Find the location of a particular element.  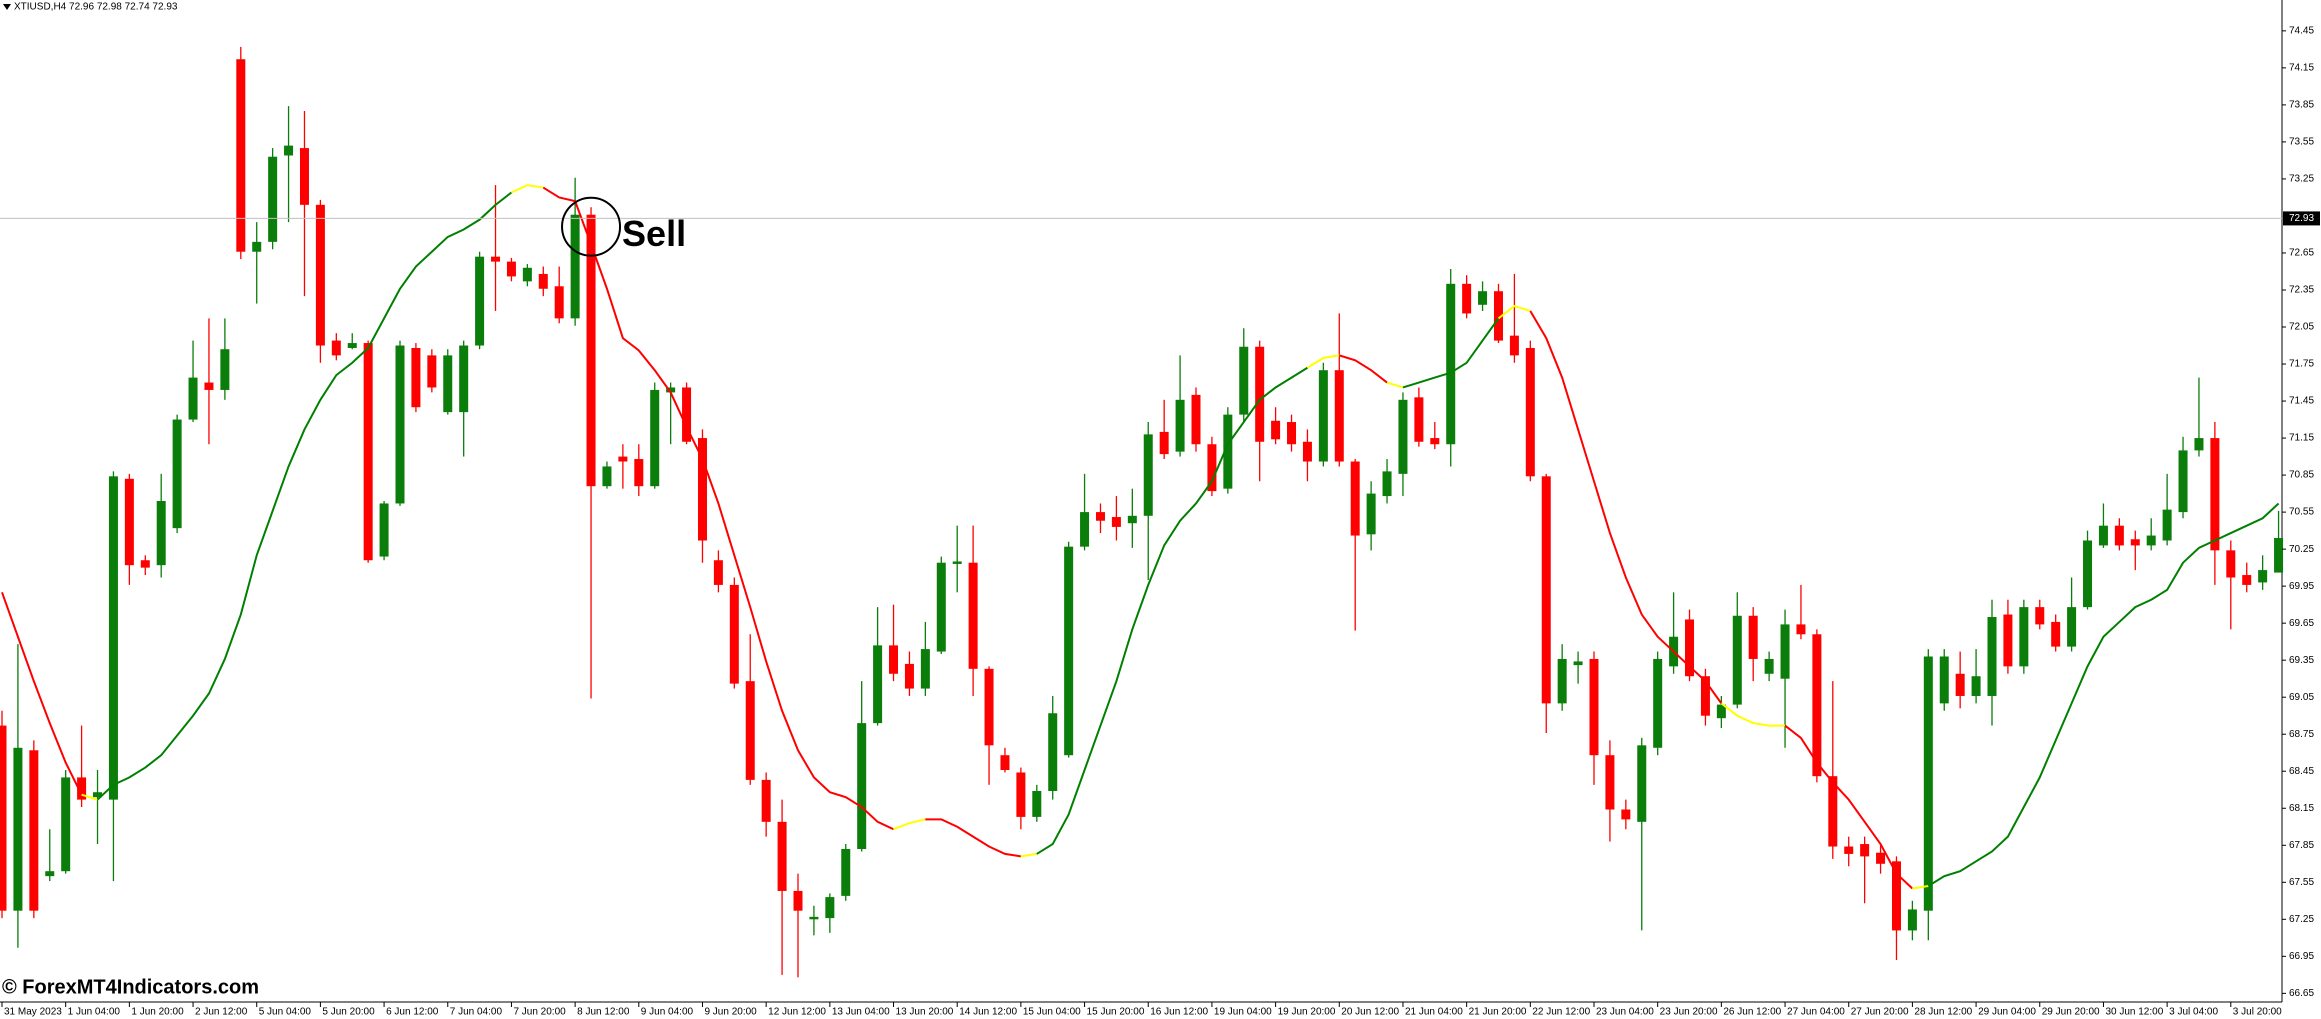

x-tick-label: 3 Jul 04:00 is located at coordinates (2193, 1012).